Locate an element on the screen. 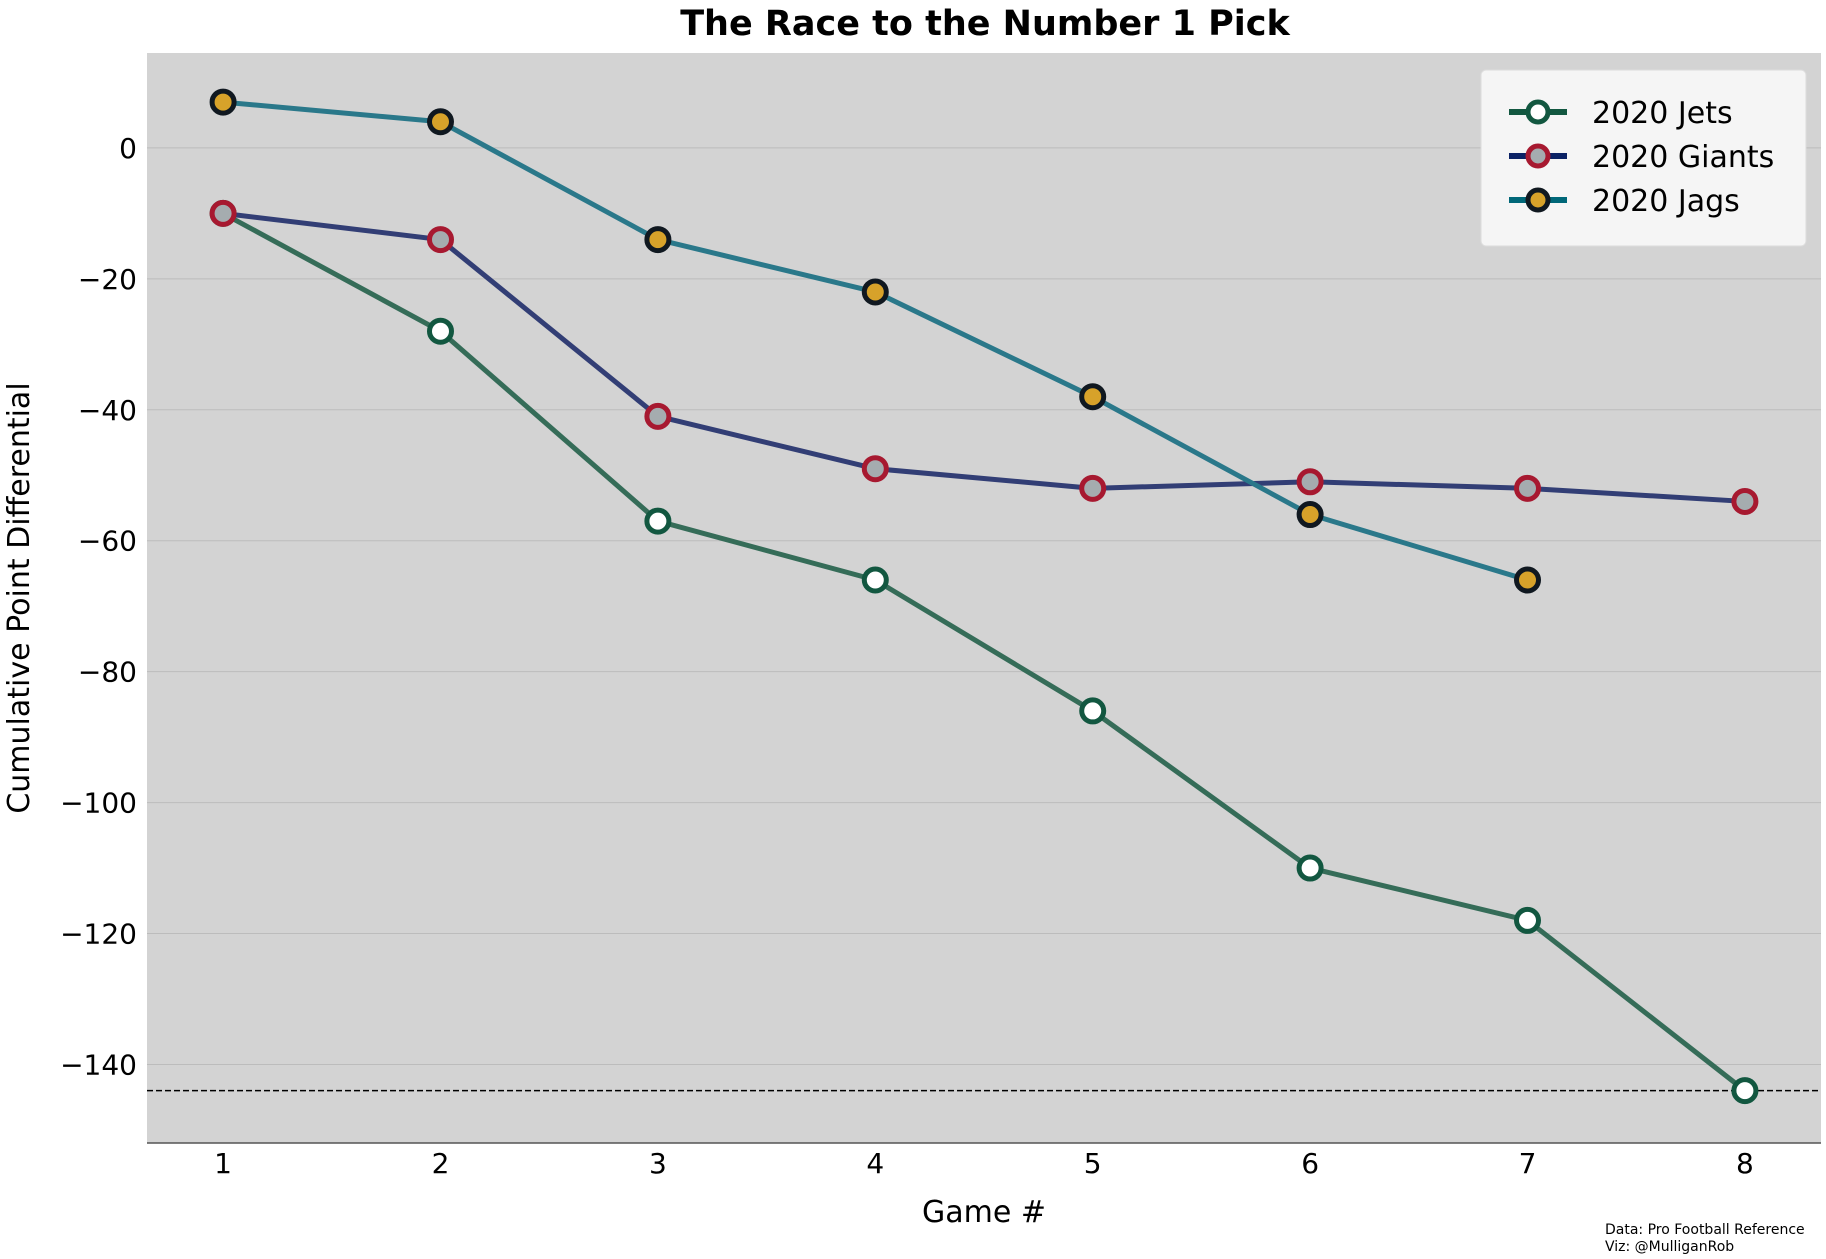  y-axis-label: Cumulative Point Differential is located at coordinates (19, 597).